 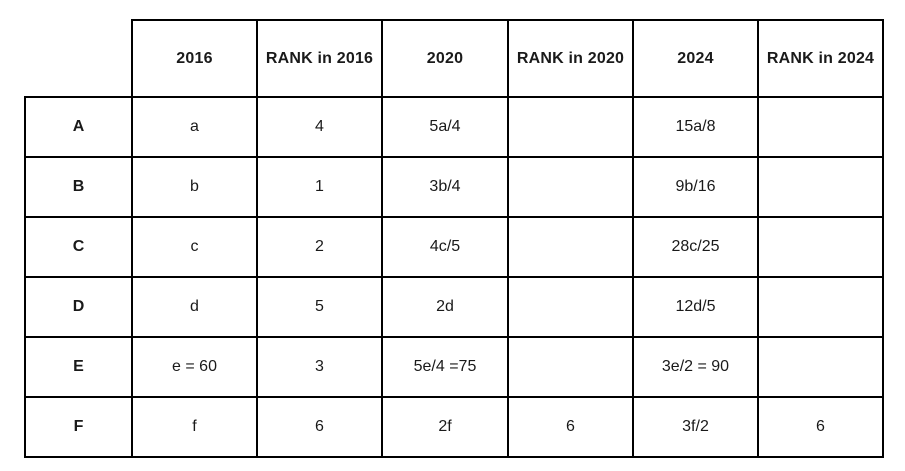 I want to click on cell-f-rank-2024: 6, so click(x=820, y=427).